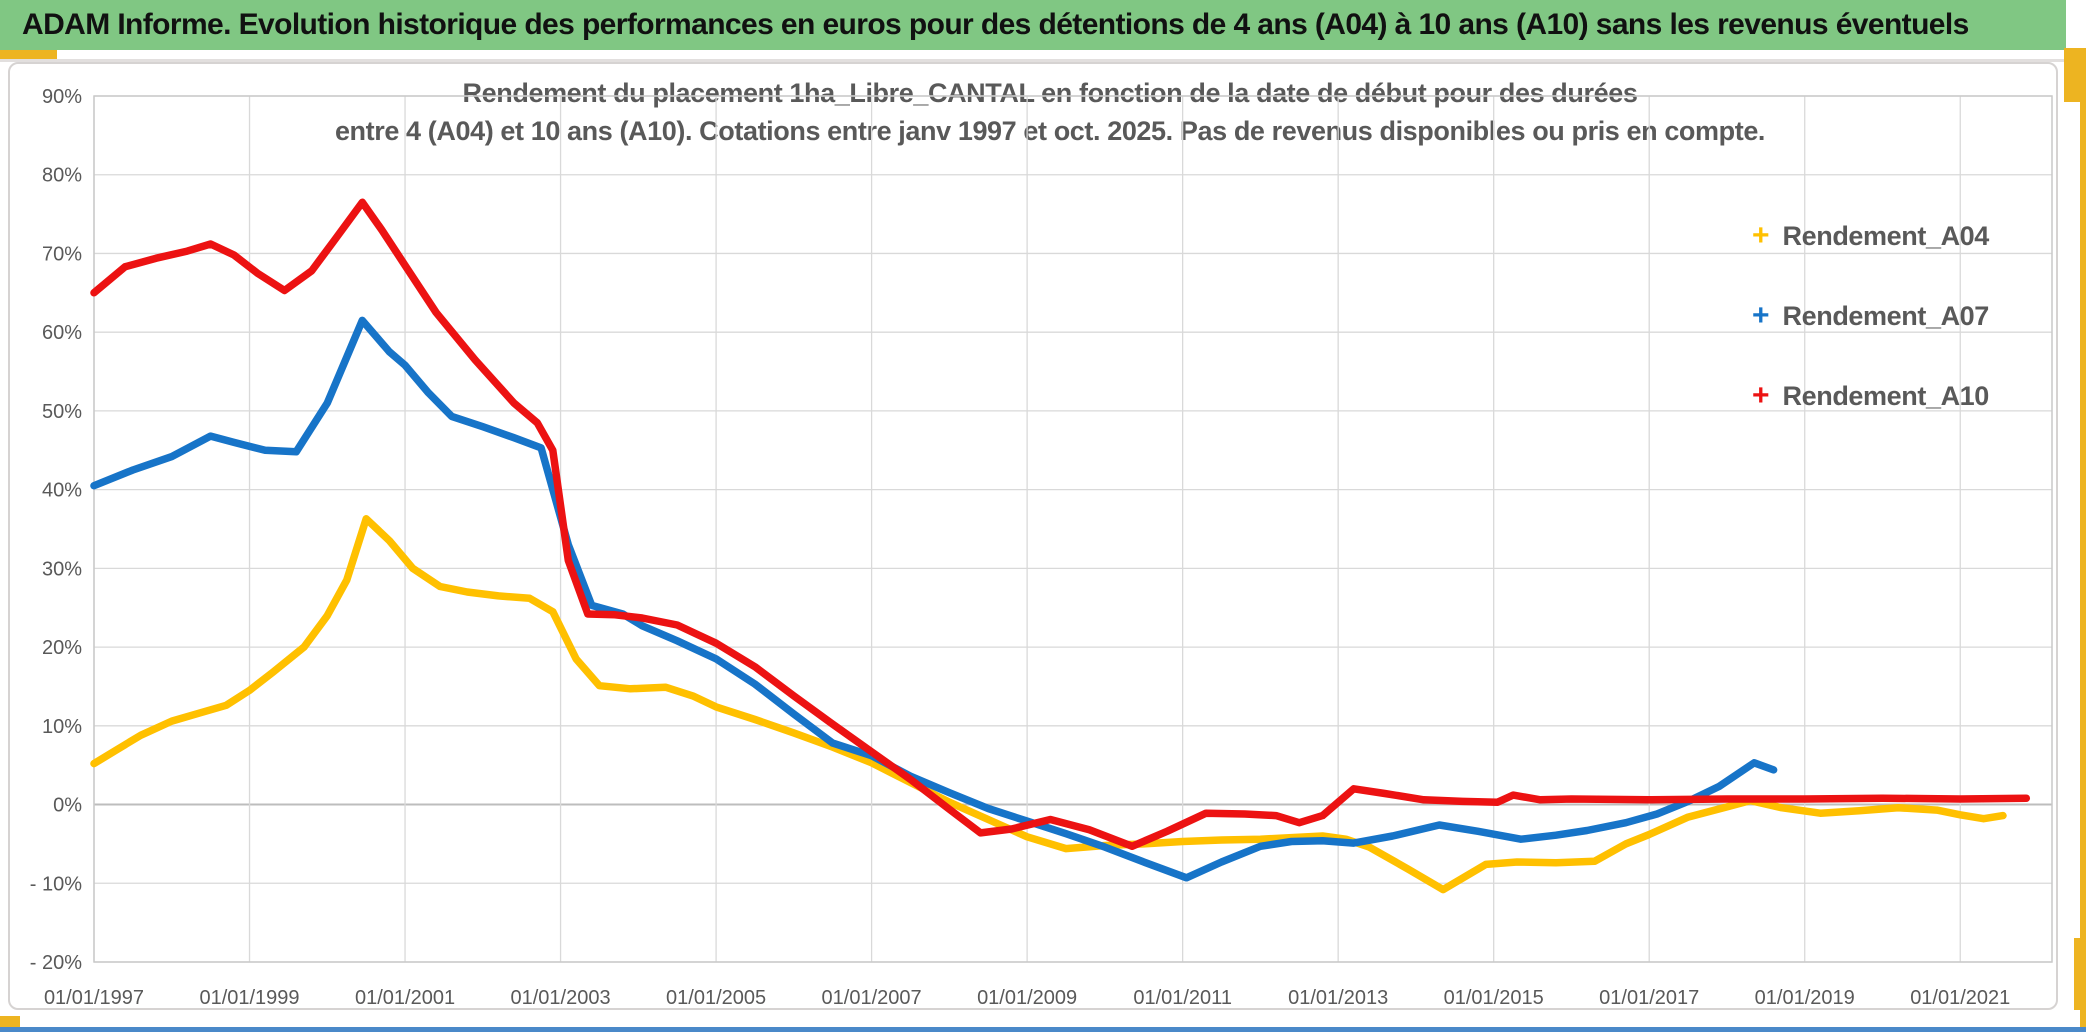  I want to click on y-tick-label: 60%, so click(62, 333).